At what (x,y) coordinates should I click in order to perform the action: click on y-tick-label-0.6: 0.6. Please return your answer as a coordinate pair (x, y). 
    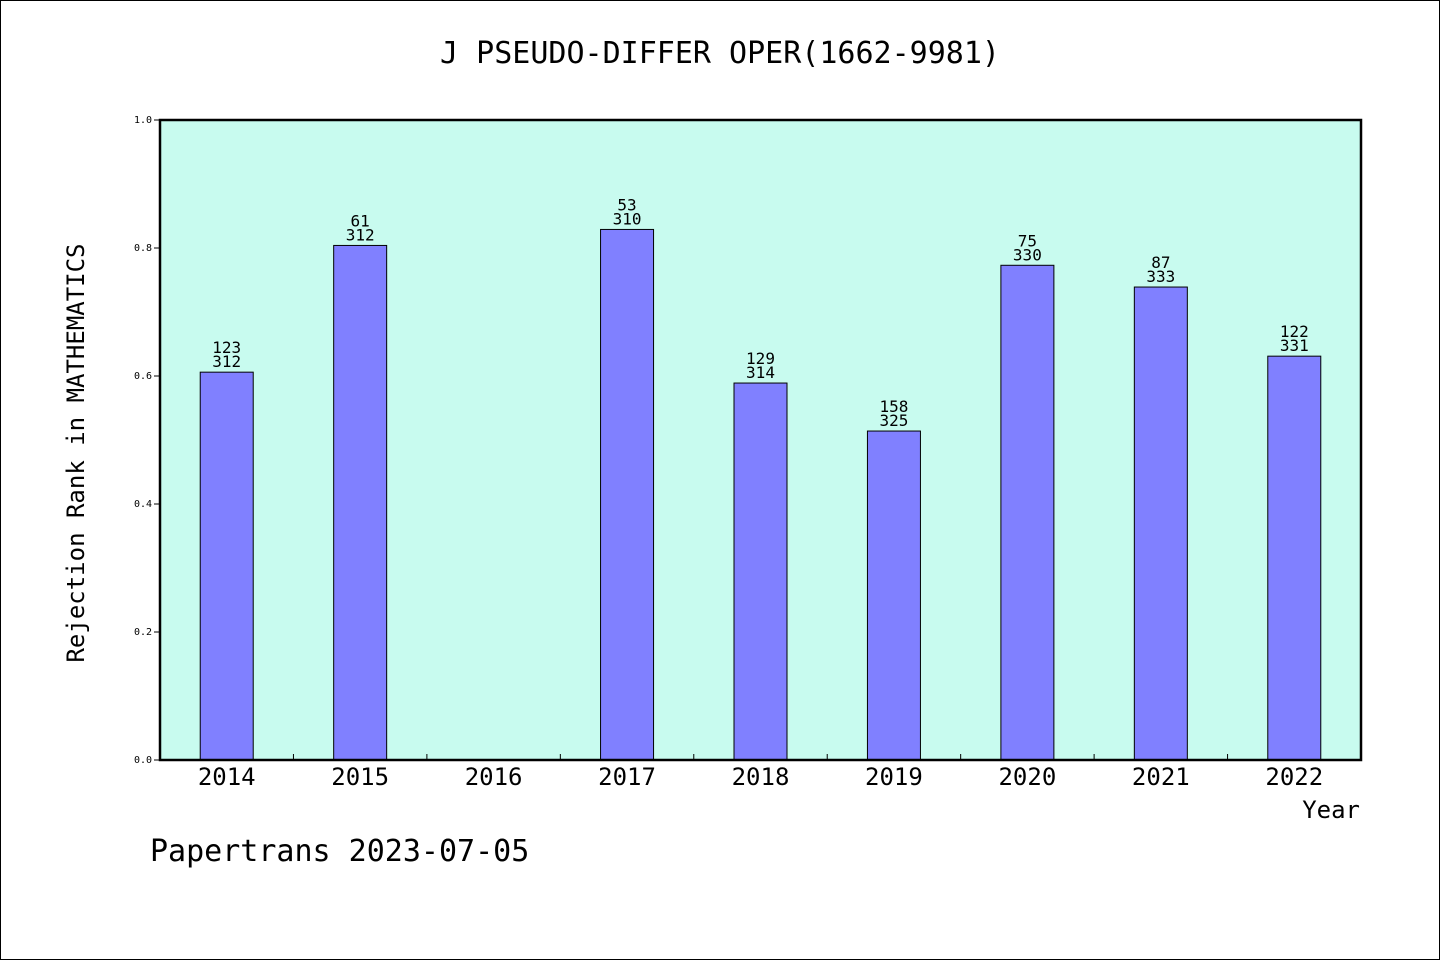
    Looking at the image, I should click on (143, 376).